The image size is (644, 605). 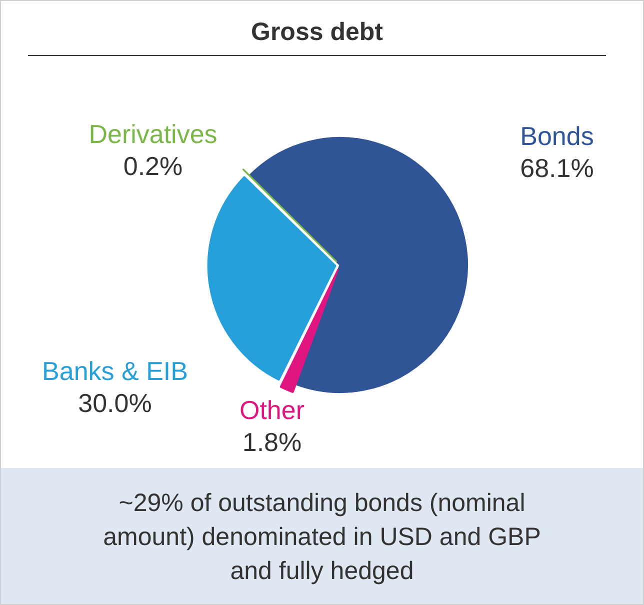 I want to click on slice-label: Other, so click(x=272, y=410).